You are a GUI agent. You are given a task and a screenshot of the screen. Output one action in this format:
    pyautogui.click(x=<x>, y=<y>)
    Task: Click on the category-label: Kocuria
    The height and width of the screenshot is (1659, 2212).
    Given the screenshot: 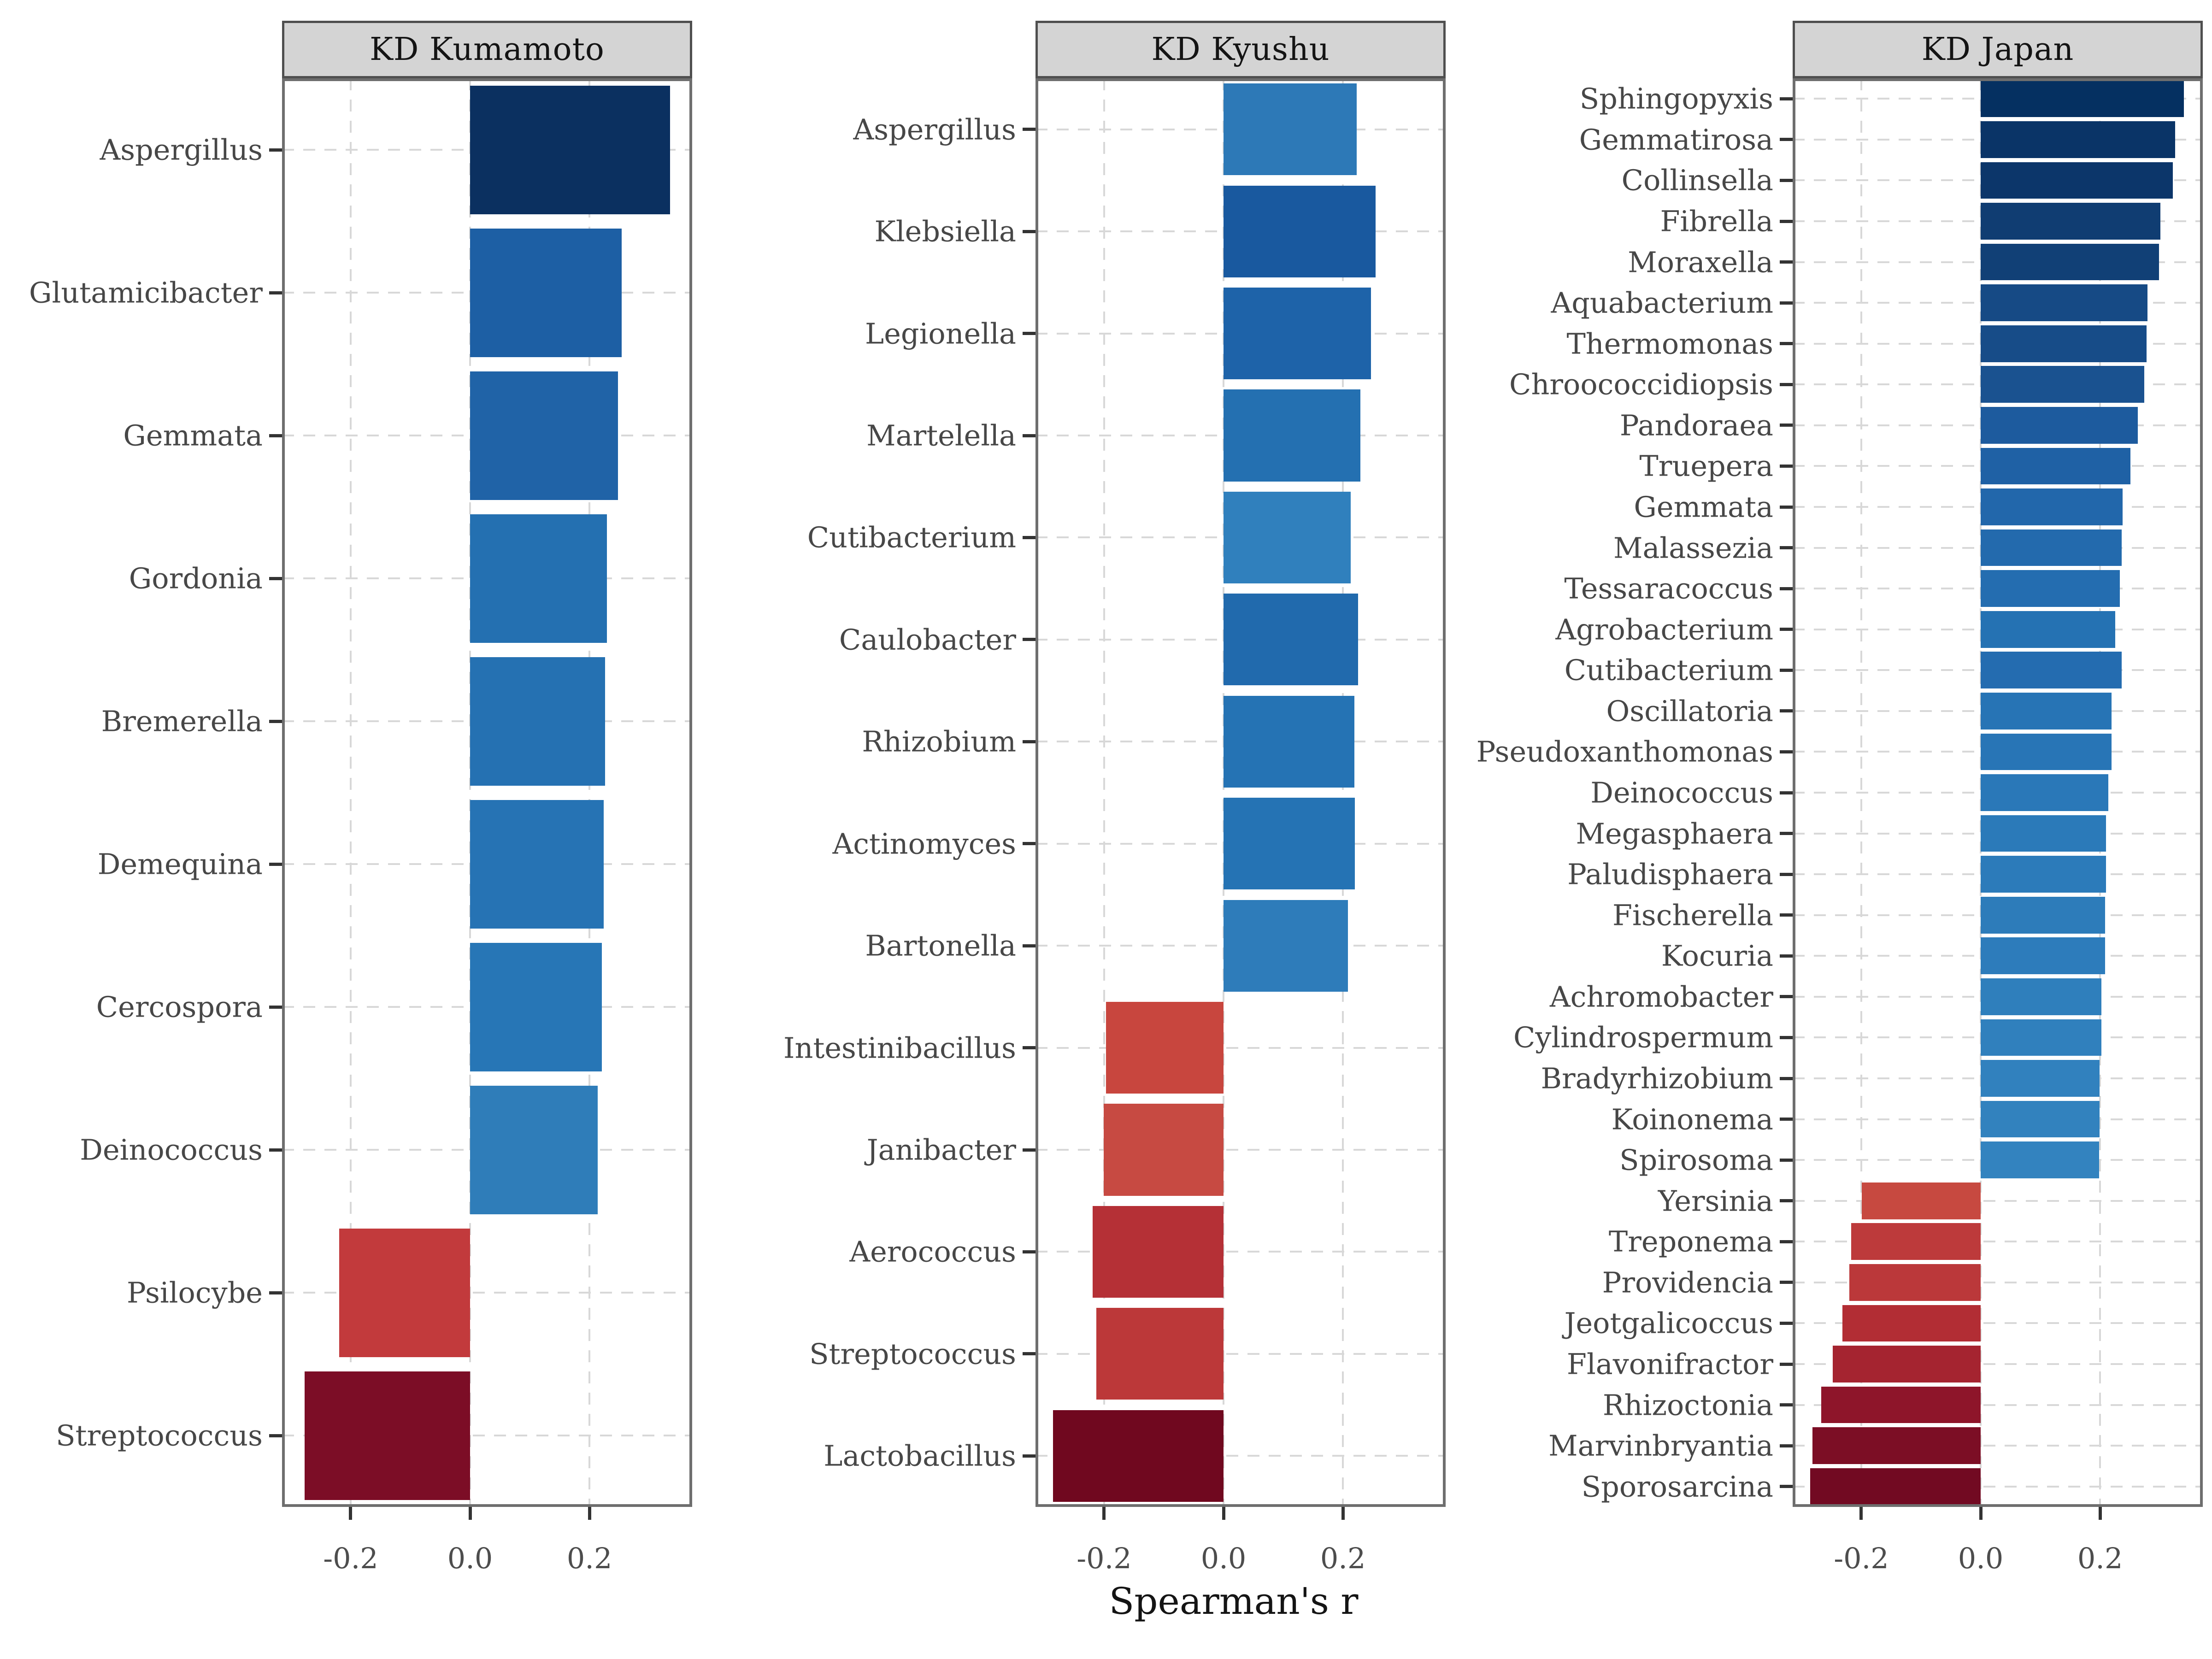 What is the action you would take?
    pyautogui.click(x=1717, y=956)
    